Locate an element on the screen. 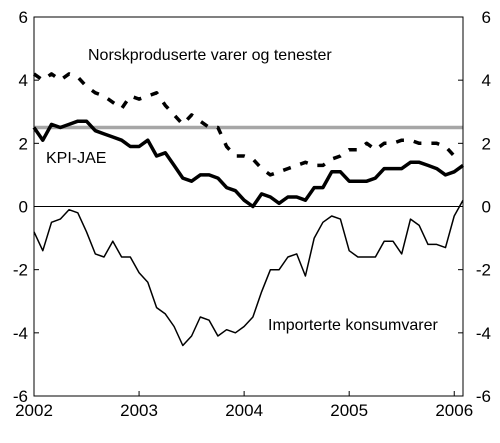 Image resolution: width=500 pixels, height=443 pixels. y-tick-label-left: -2 is located at coordinates (20, 270).